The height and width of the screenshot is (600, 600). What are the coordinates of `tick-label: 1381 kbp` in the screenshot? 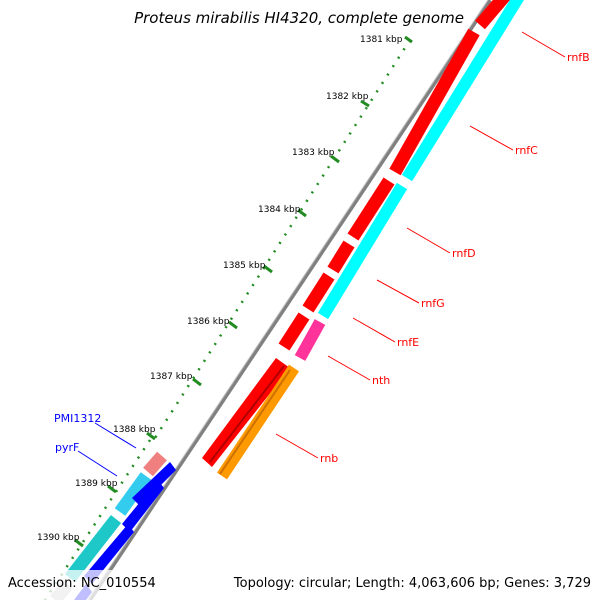 It's located at (381, 40).